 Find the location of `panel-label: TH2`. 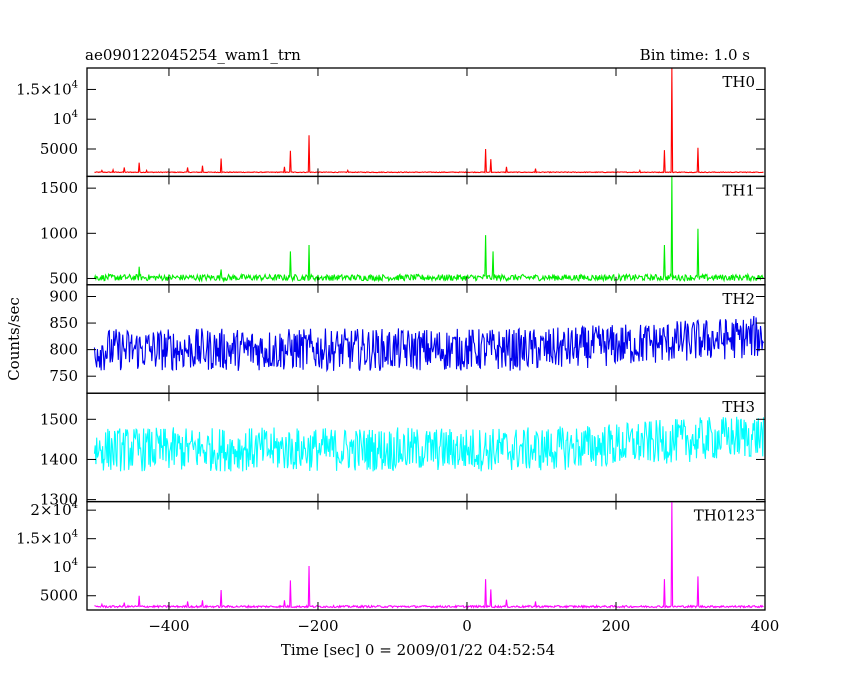

panel-label: TH2 is located at coordinates (738, 299).